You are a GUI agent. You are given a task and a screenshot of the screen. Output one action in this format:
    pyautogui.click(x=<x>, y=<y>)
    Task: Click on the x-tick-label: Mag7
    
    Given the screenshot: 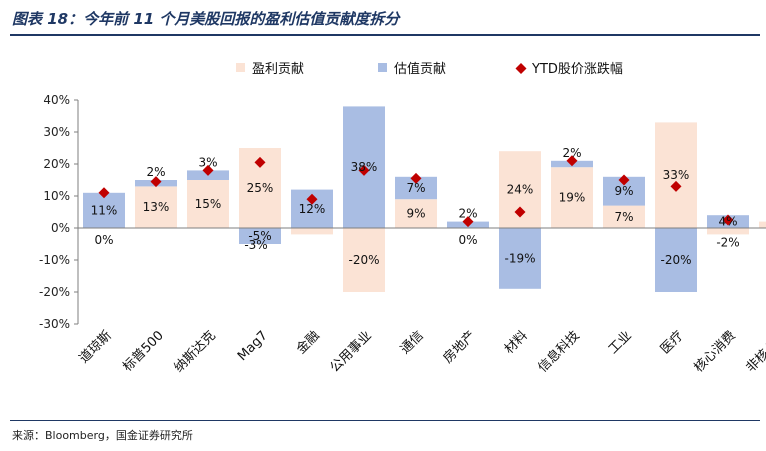 What is the action you would take?
    pyautogui.click(x=253, y=346)
    